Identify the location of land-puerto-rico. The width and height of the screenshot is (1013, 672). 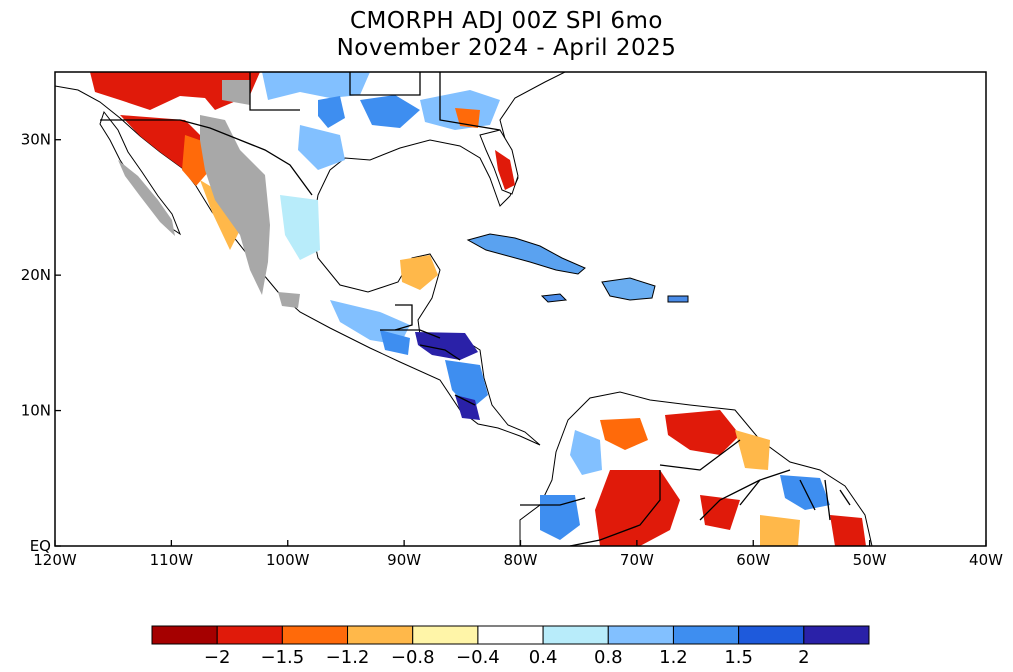
(678, 299).